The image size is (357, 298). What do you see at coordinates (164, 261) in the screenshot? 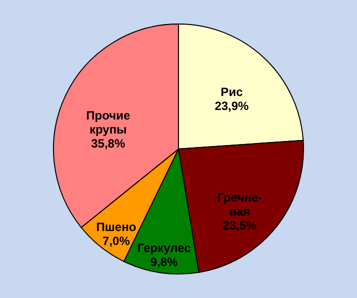
I see `data-label: 9,8%` at bounding box center [164, 261].